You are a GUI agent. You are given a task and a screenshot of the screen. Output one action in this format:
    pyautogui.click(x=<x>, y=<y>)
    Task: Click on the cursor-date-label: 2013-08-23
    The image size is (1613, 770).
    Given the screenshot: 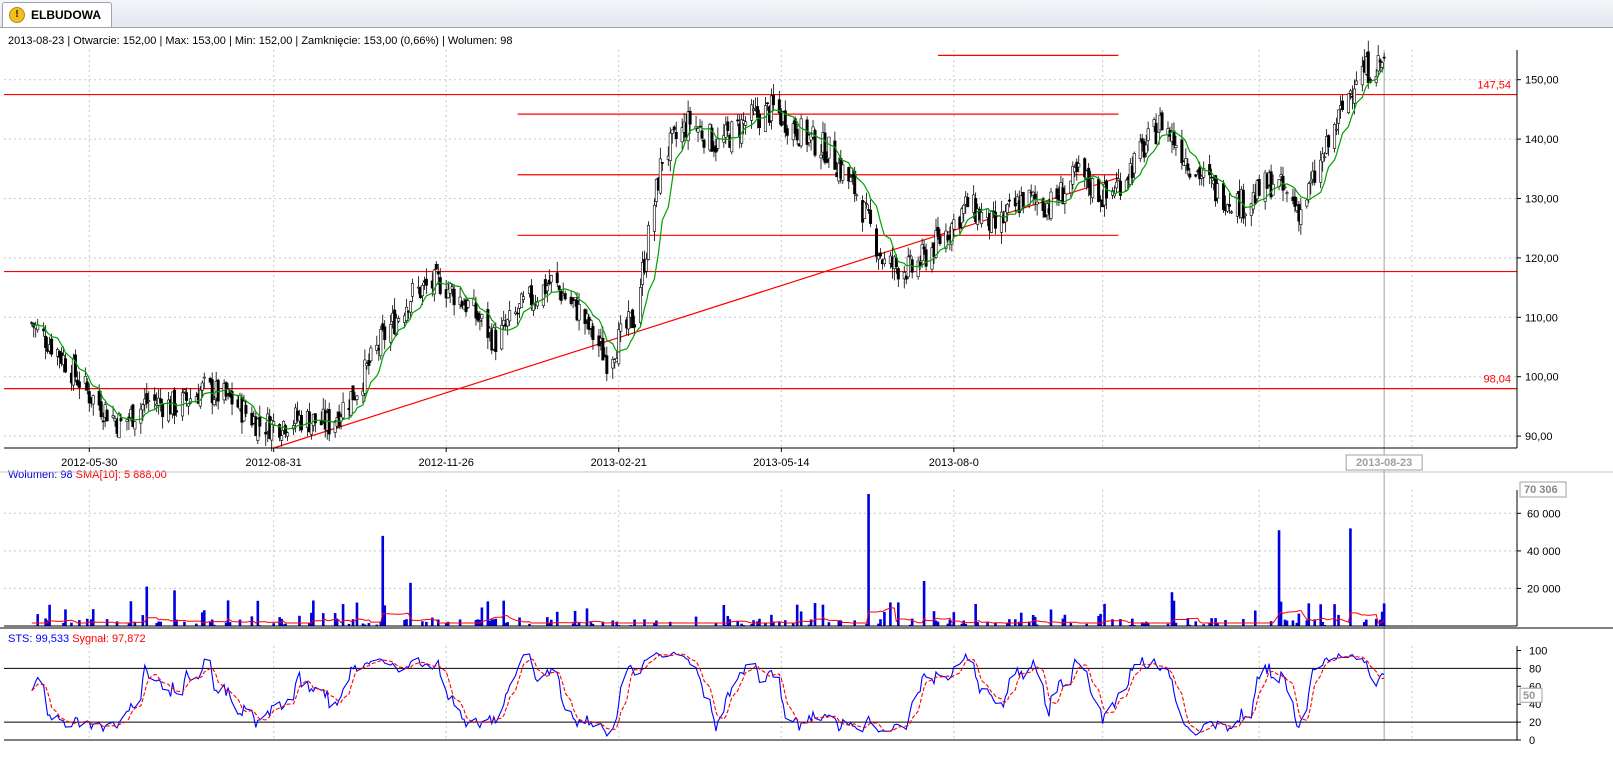 What is the action you would take?
    pyautogui.click(x=1384, y=463)
    